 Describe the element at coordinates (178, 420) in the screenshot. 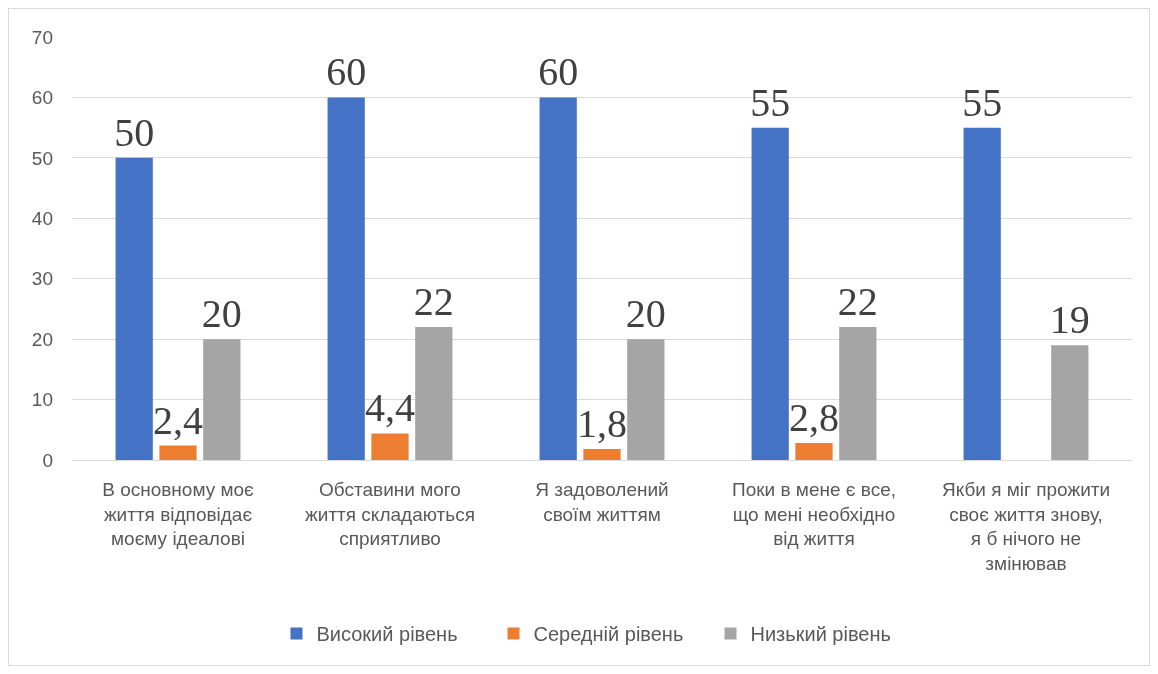

I see `data-label: 2,4` at that location.